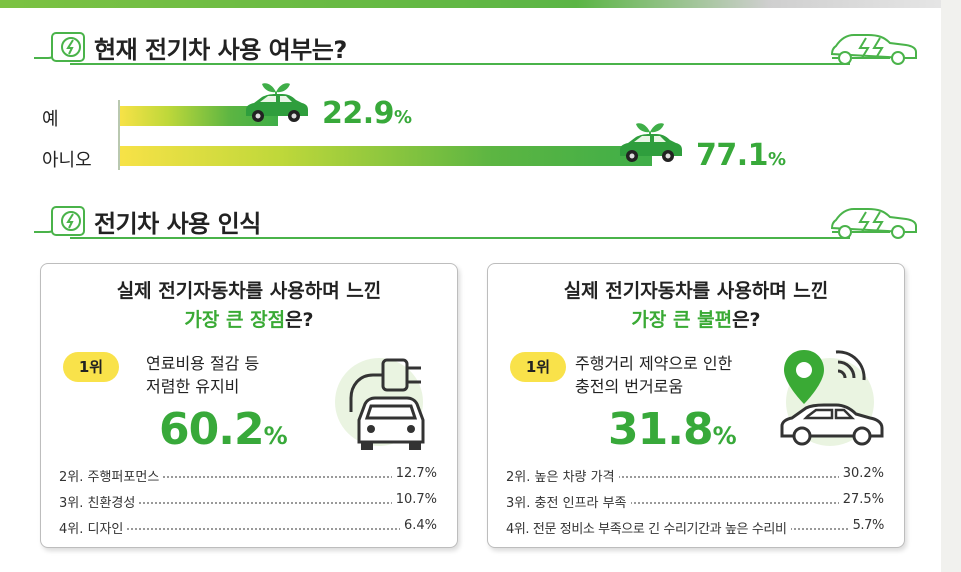  Describe the element at coordinates (177, 224) in the screenshot. I see `section-title: 전기차 사용 인식` at that location.